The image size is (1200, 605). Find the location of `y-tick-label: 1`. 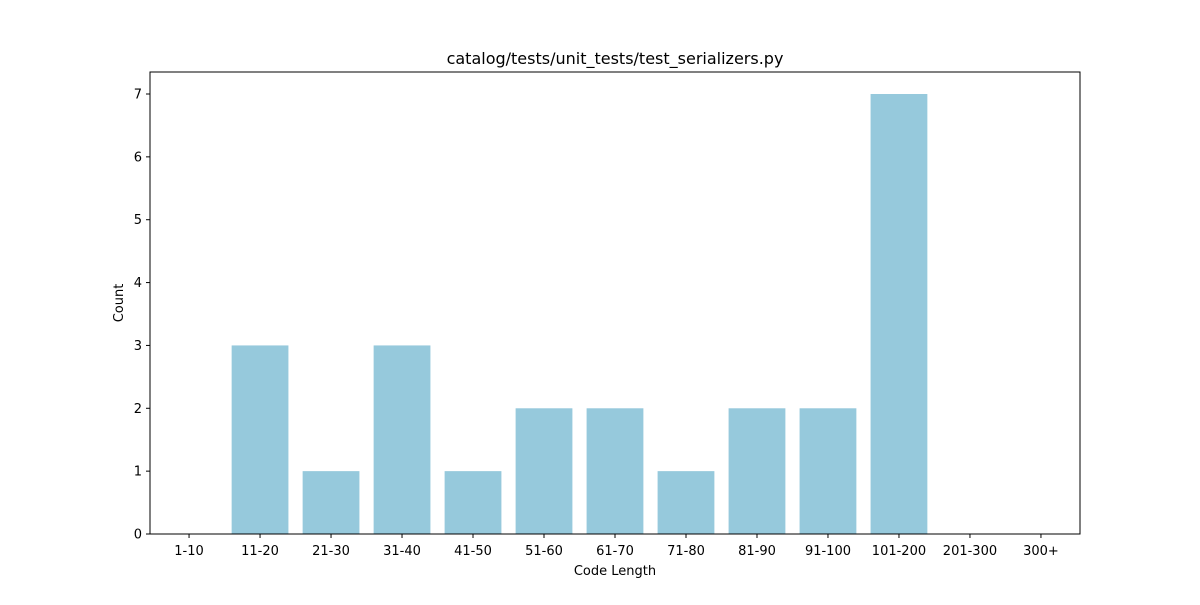

y-tick-label: 1 is located at coordinates (138, 472).